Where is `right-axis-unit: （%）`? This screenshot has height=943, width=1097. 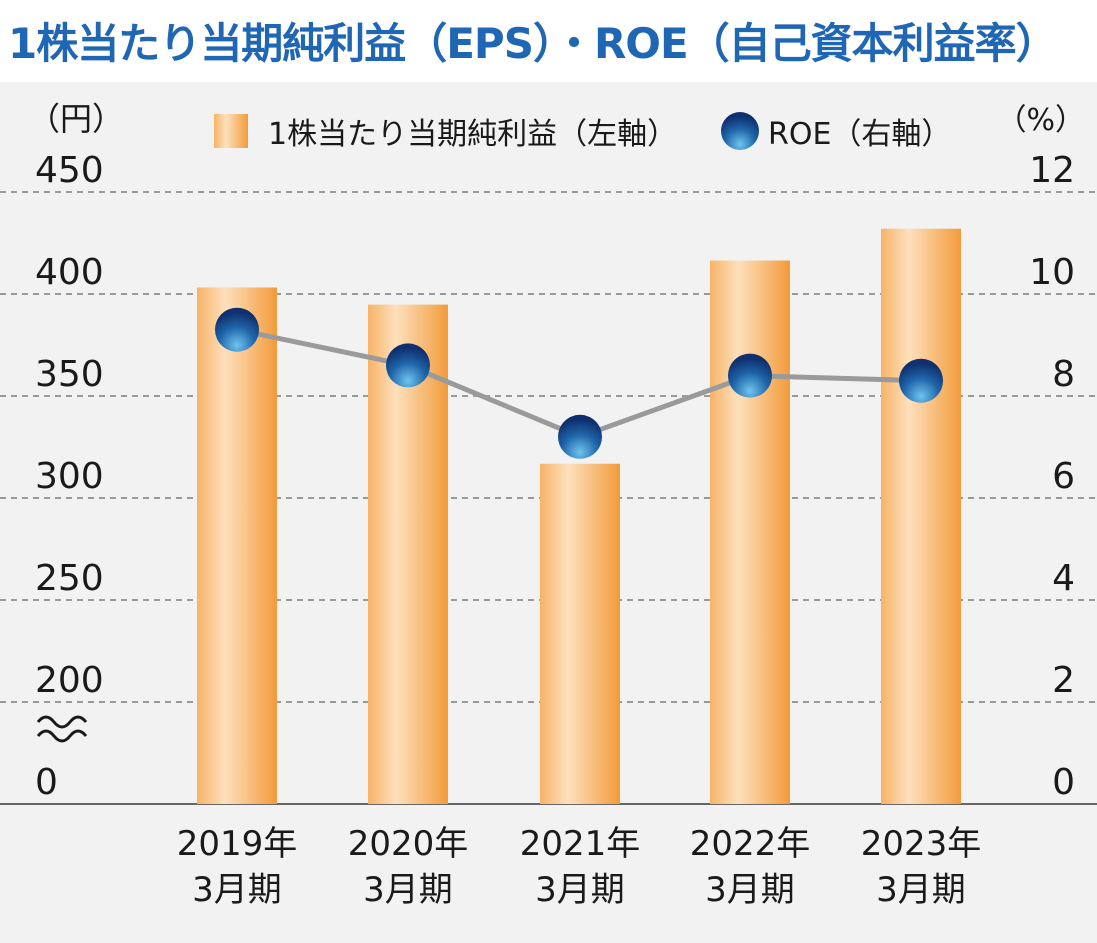
right-axis-unit: （%） is located at coordinates (1040, 120).